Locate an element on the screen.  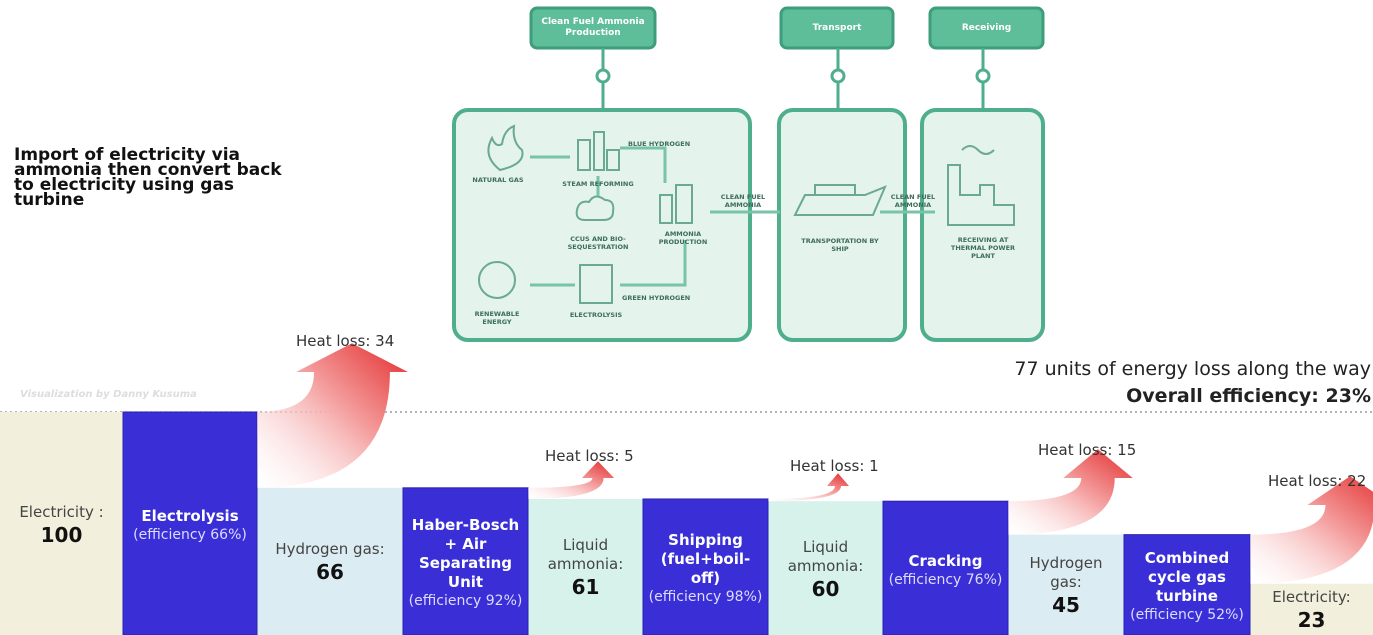
heat-loss-label: Heat loss: 15 is located at coordinates (1087, 450).